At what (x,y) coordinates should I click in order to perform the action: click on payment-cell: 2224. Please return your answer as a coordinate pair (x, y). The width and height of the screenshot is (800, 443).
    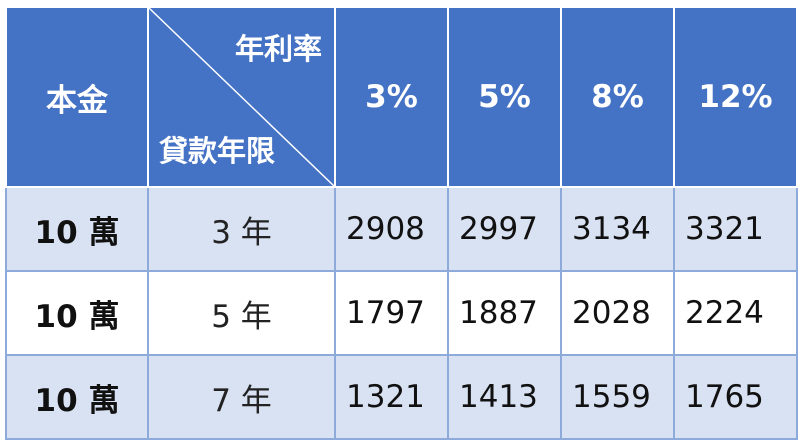
    Looking at the image, I should click on (735, 313).